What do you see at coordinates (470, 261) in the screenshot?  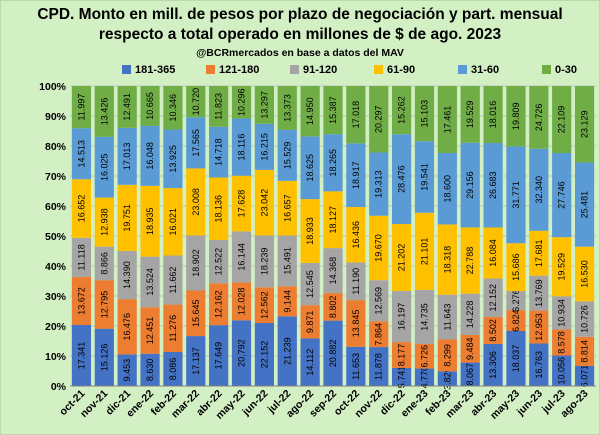 I see `data-label: 22.788` at bounding box center [470, 261].